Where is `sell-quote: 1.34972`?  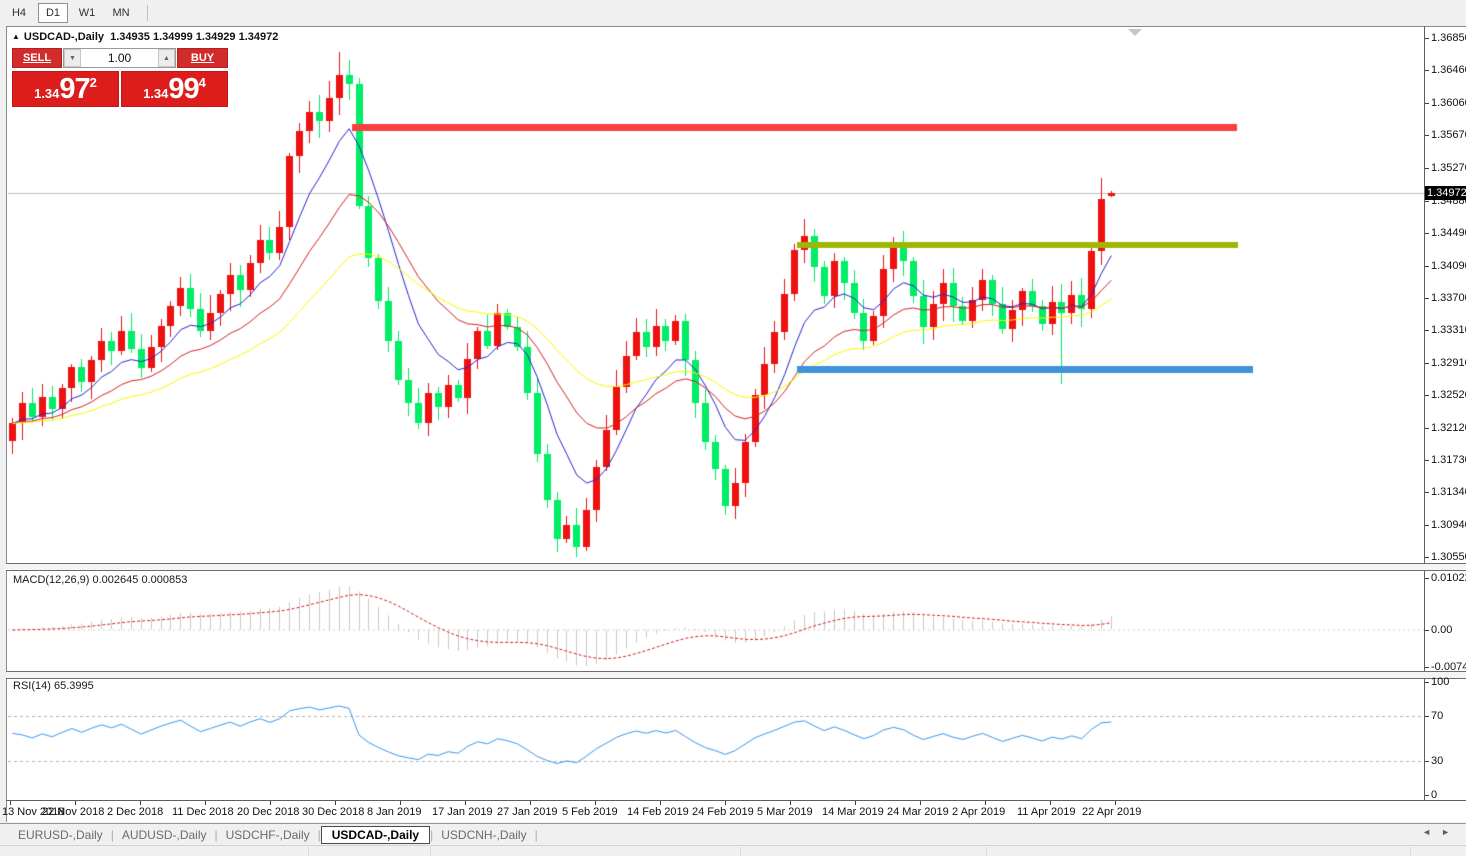
sell-quote: 1.34972 is located at coordinates (65, 89).